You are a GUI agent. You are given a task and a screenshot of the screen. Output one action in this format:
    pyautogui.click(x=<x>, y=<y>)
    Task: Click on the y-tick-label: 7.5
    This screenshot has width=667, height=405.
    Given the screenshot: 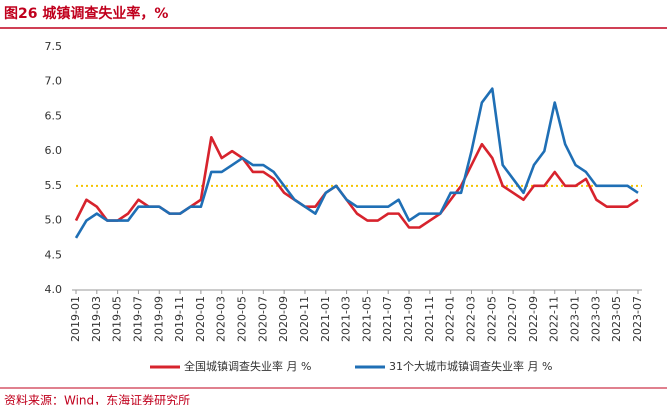 What is the action you would take?
    pyautogui.click(x=54, y=46)
    